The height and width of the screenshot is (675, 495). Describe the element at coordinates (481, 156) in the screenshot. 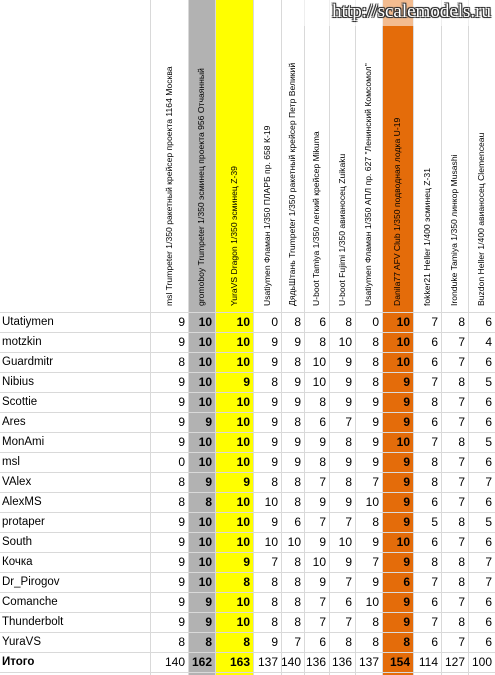

I see `column-header: Buzdon Heller 1/400 авианосец Clemenceau` at that location.